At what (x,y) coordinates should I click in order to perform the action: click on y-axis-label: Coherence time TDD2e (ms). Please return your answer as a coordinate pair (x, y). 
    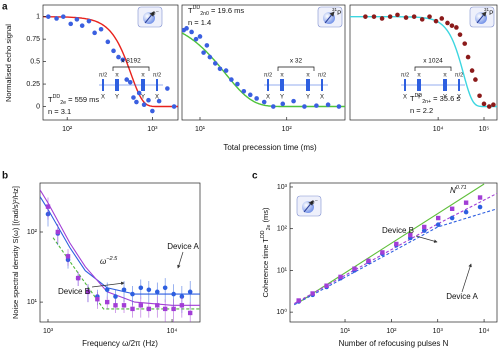
    Looking at the image, I should click on (266, 252).